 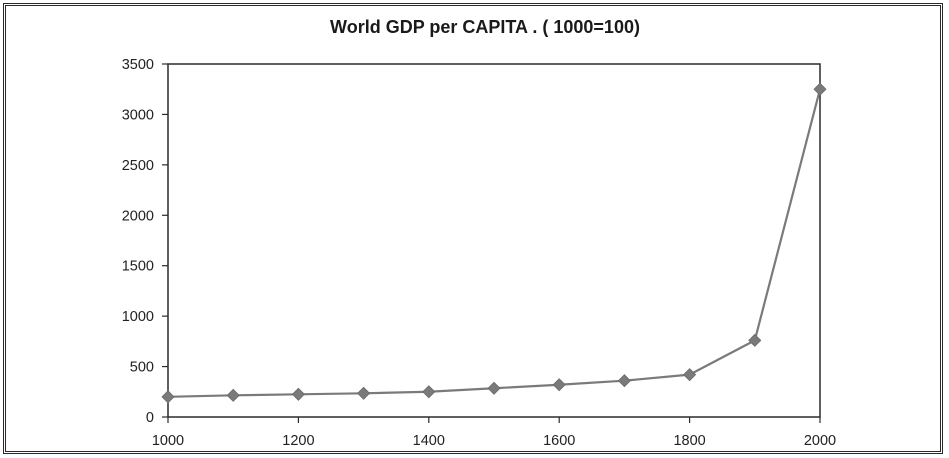 What do you see at coordinates (429, 441) in the screenshot?
I see `x-tick-label: 1400` at bounding box center [429, 441].